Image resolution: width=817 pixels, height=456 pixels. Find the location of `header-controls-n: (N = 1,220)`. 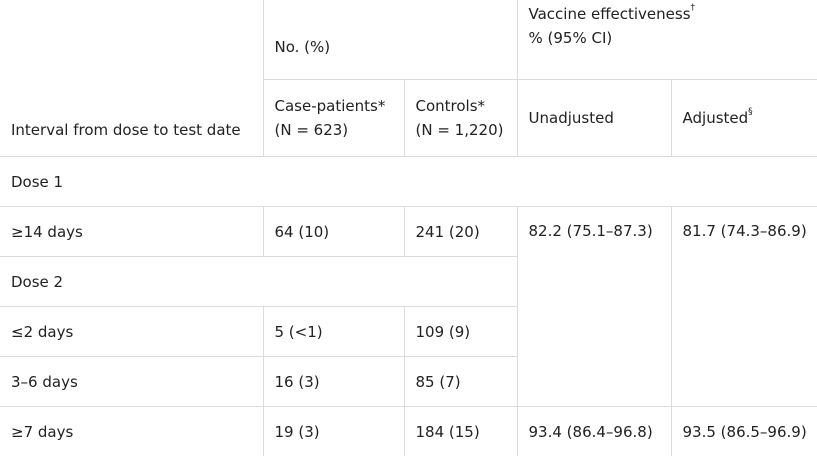

header-controls-n: (N = 1,220) is located at coordinates (460, 130).